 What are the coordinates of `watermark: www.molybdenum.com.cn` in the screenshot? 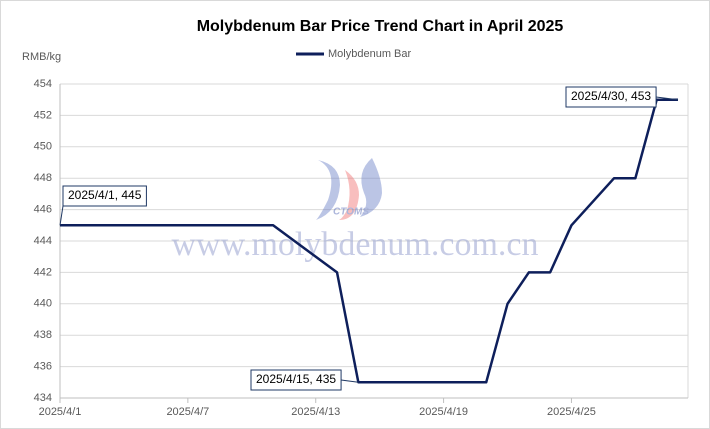 It's located at (354, 244).